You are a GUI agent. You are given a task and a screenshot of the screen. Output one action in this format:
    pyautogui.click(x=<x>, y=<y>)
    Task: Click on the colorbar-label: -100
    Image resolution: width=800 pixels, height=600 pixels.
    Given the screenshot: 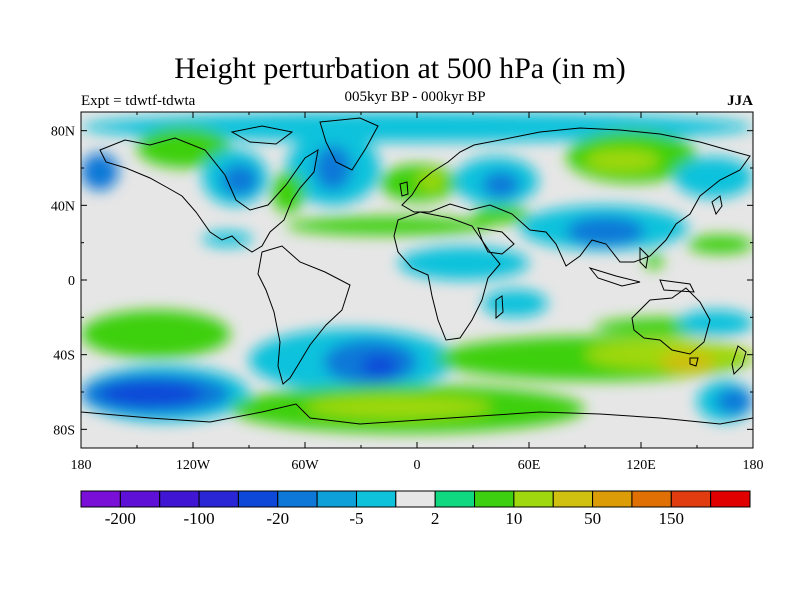 What is the action you would take?
    pyautogui.click(x=198, y=518)
    